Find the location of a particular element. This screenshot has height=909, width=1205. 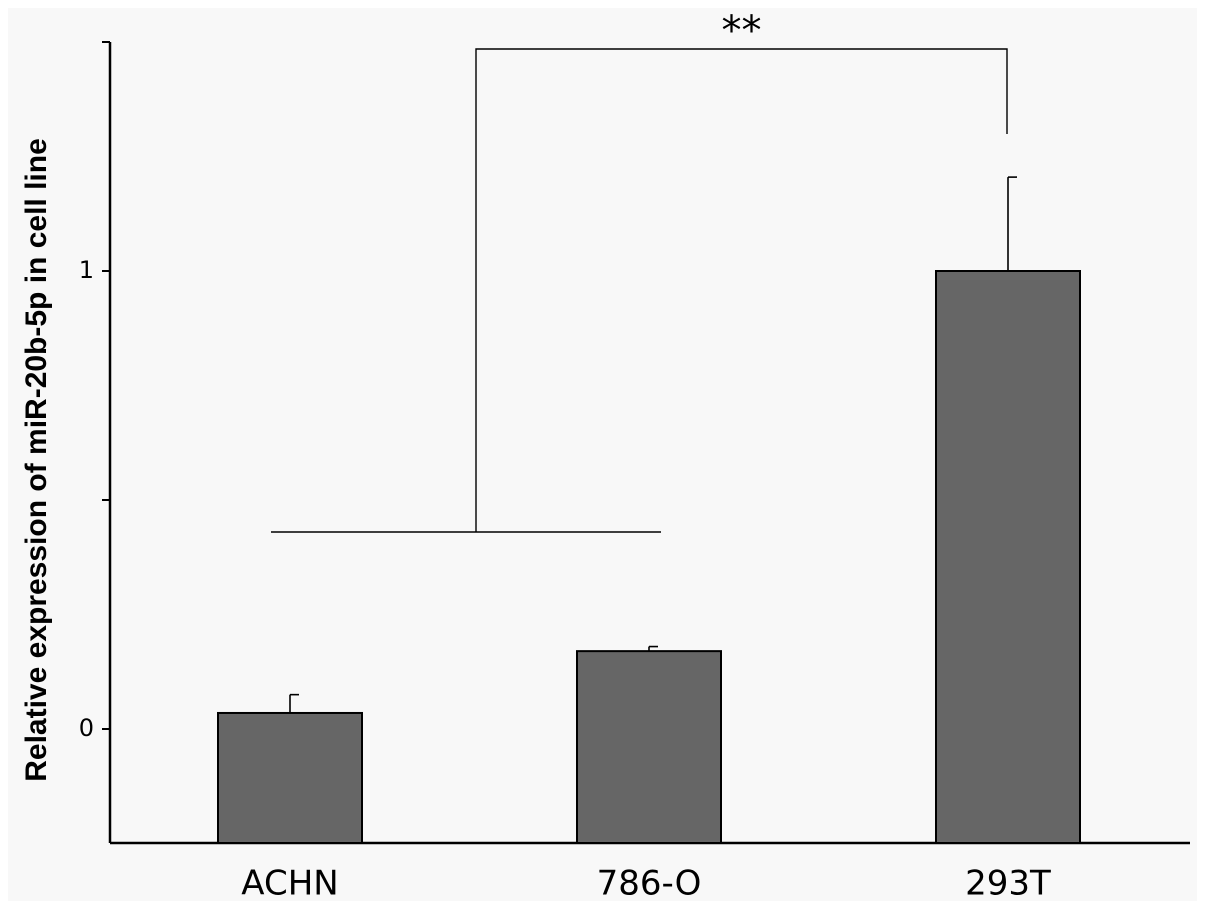

bar-293t is located at coordinates (1008, 557).